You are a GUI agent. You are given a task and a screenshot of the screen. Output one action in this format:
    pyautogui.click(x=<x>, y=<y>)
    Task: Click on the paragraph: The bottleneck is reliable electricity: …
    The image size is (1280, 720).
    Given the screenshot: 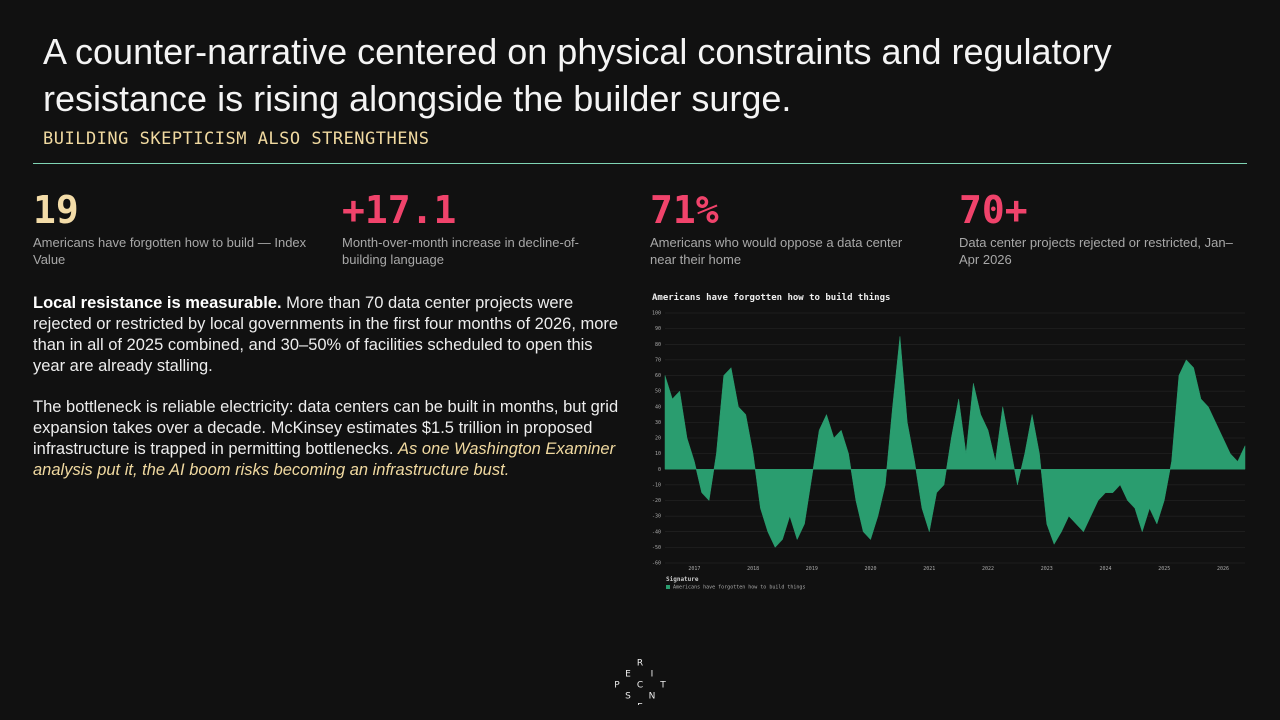 What is the action you would take?
    pyautogui.click(x=328, y=439)
    